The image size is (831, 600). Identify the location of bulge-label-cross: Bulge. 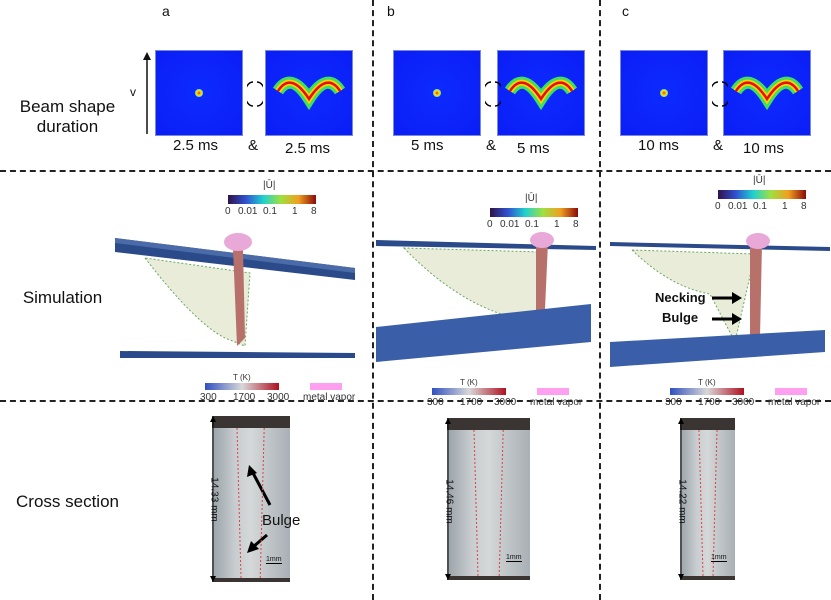
(281, 520).